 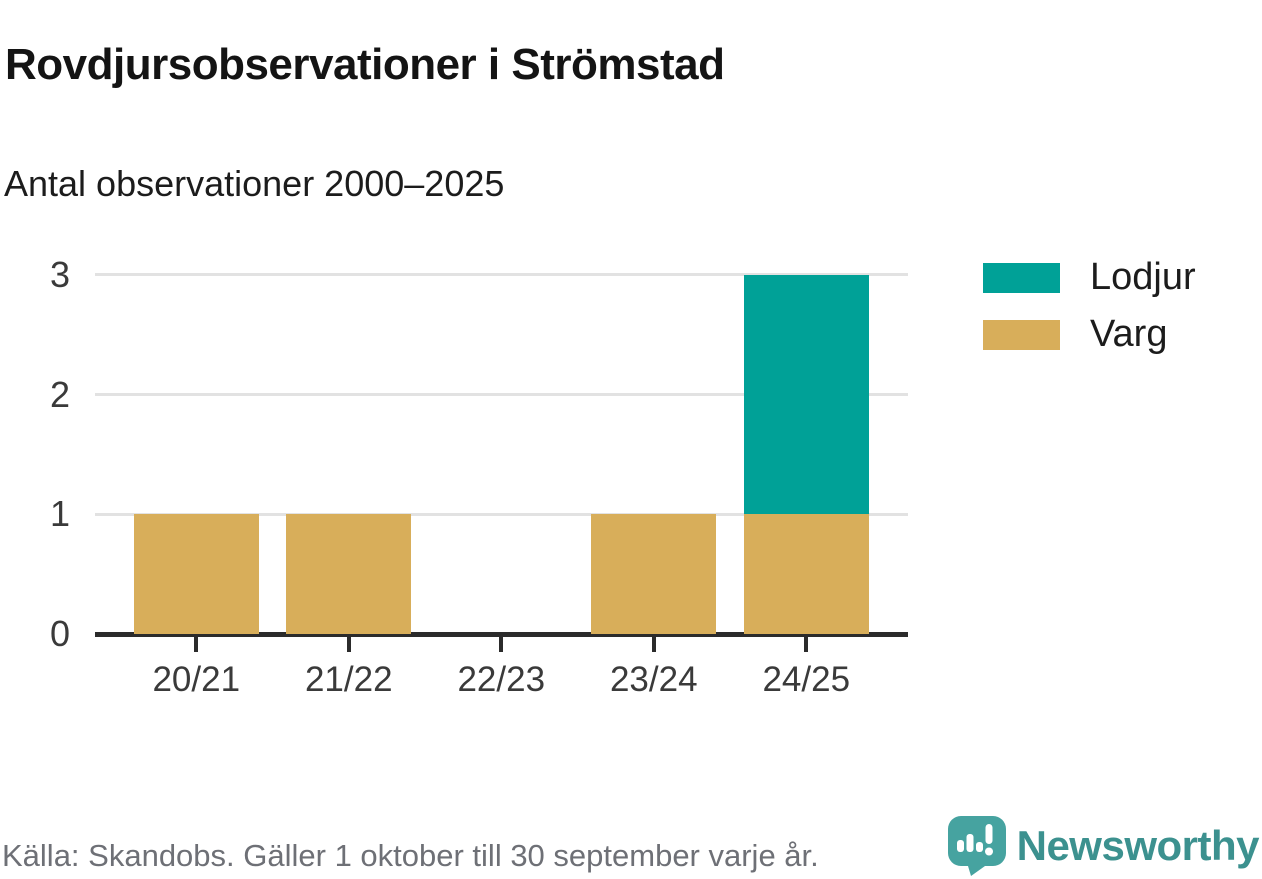 What do you see at coordinates (254, 183) in the screenshot?
I see `chart-subtitle: Antal observationer 2000–2025` at bounding box center [254, 183].